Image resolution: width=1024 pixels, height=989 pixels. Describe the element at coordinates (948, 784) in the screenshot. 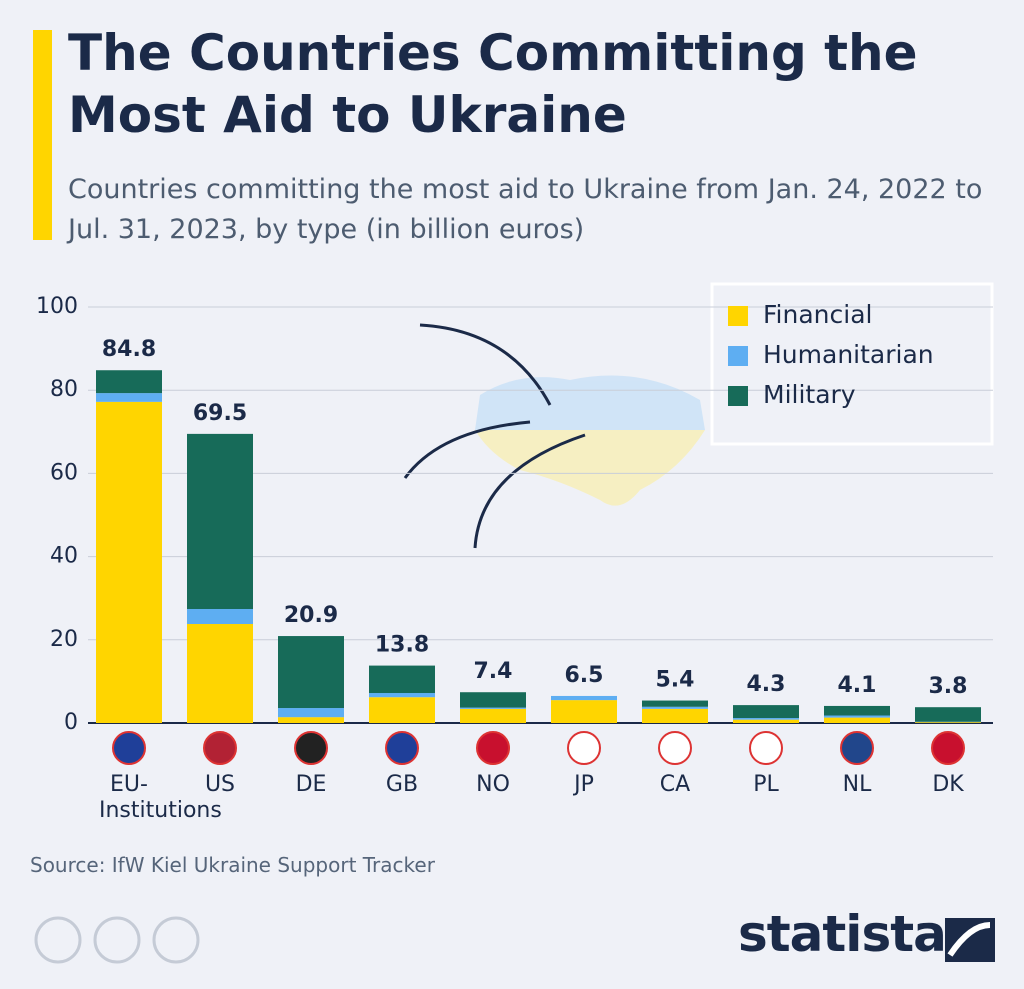

I see `x-tick-label: DK` at that location.